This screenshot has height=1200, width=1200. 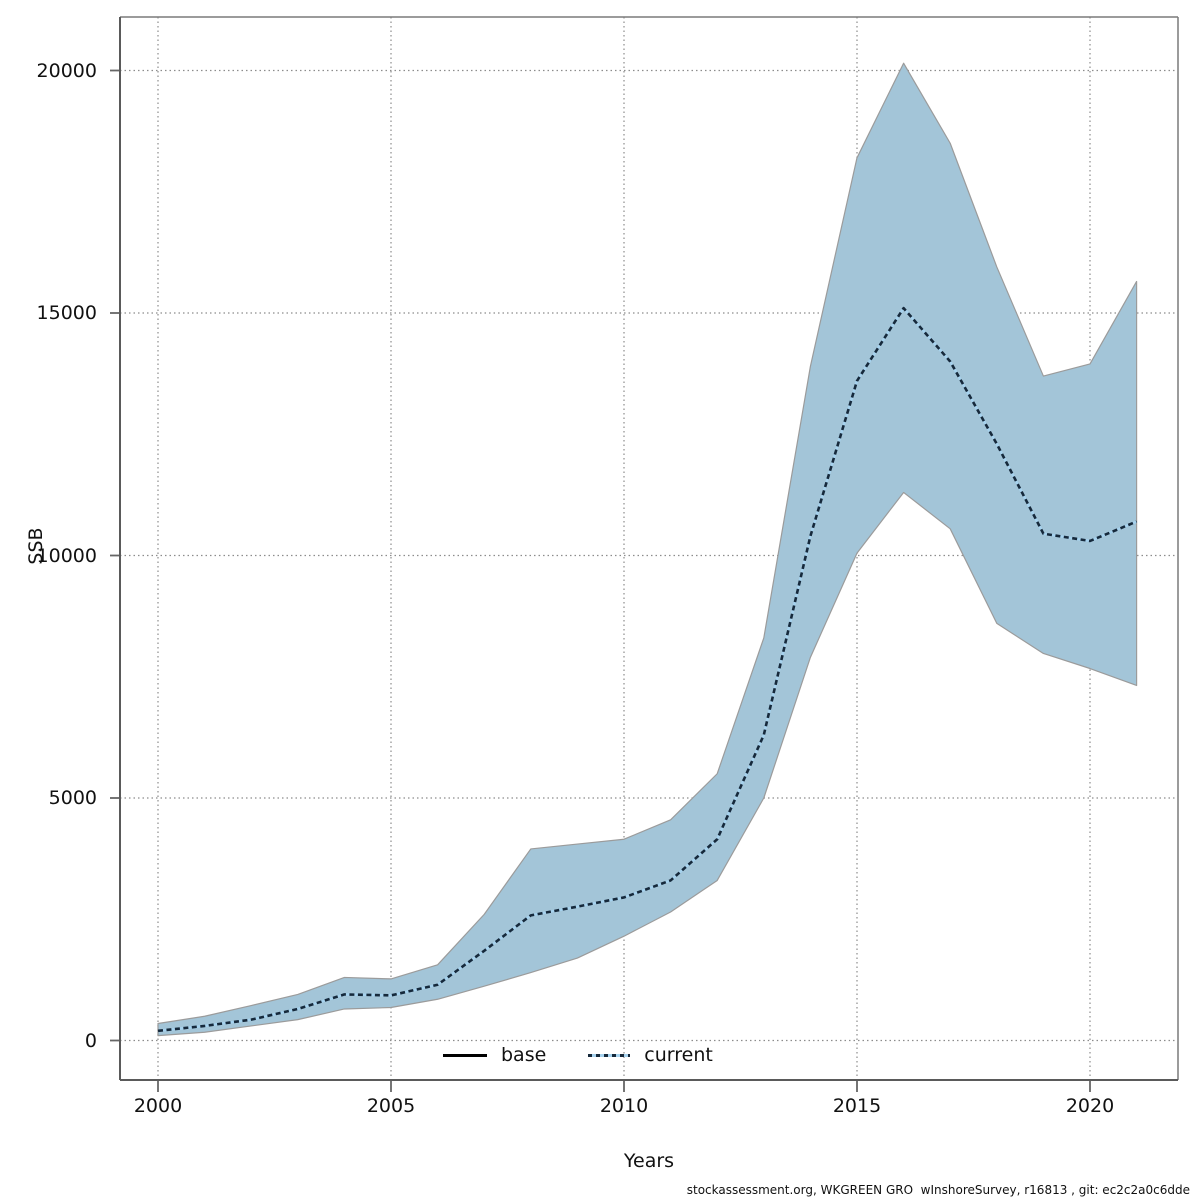 I want to click on y-axis-title: SSB, so click(x=36, y=546).